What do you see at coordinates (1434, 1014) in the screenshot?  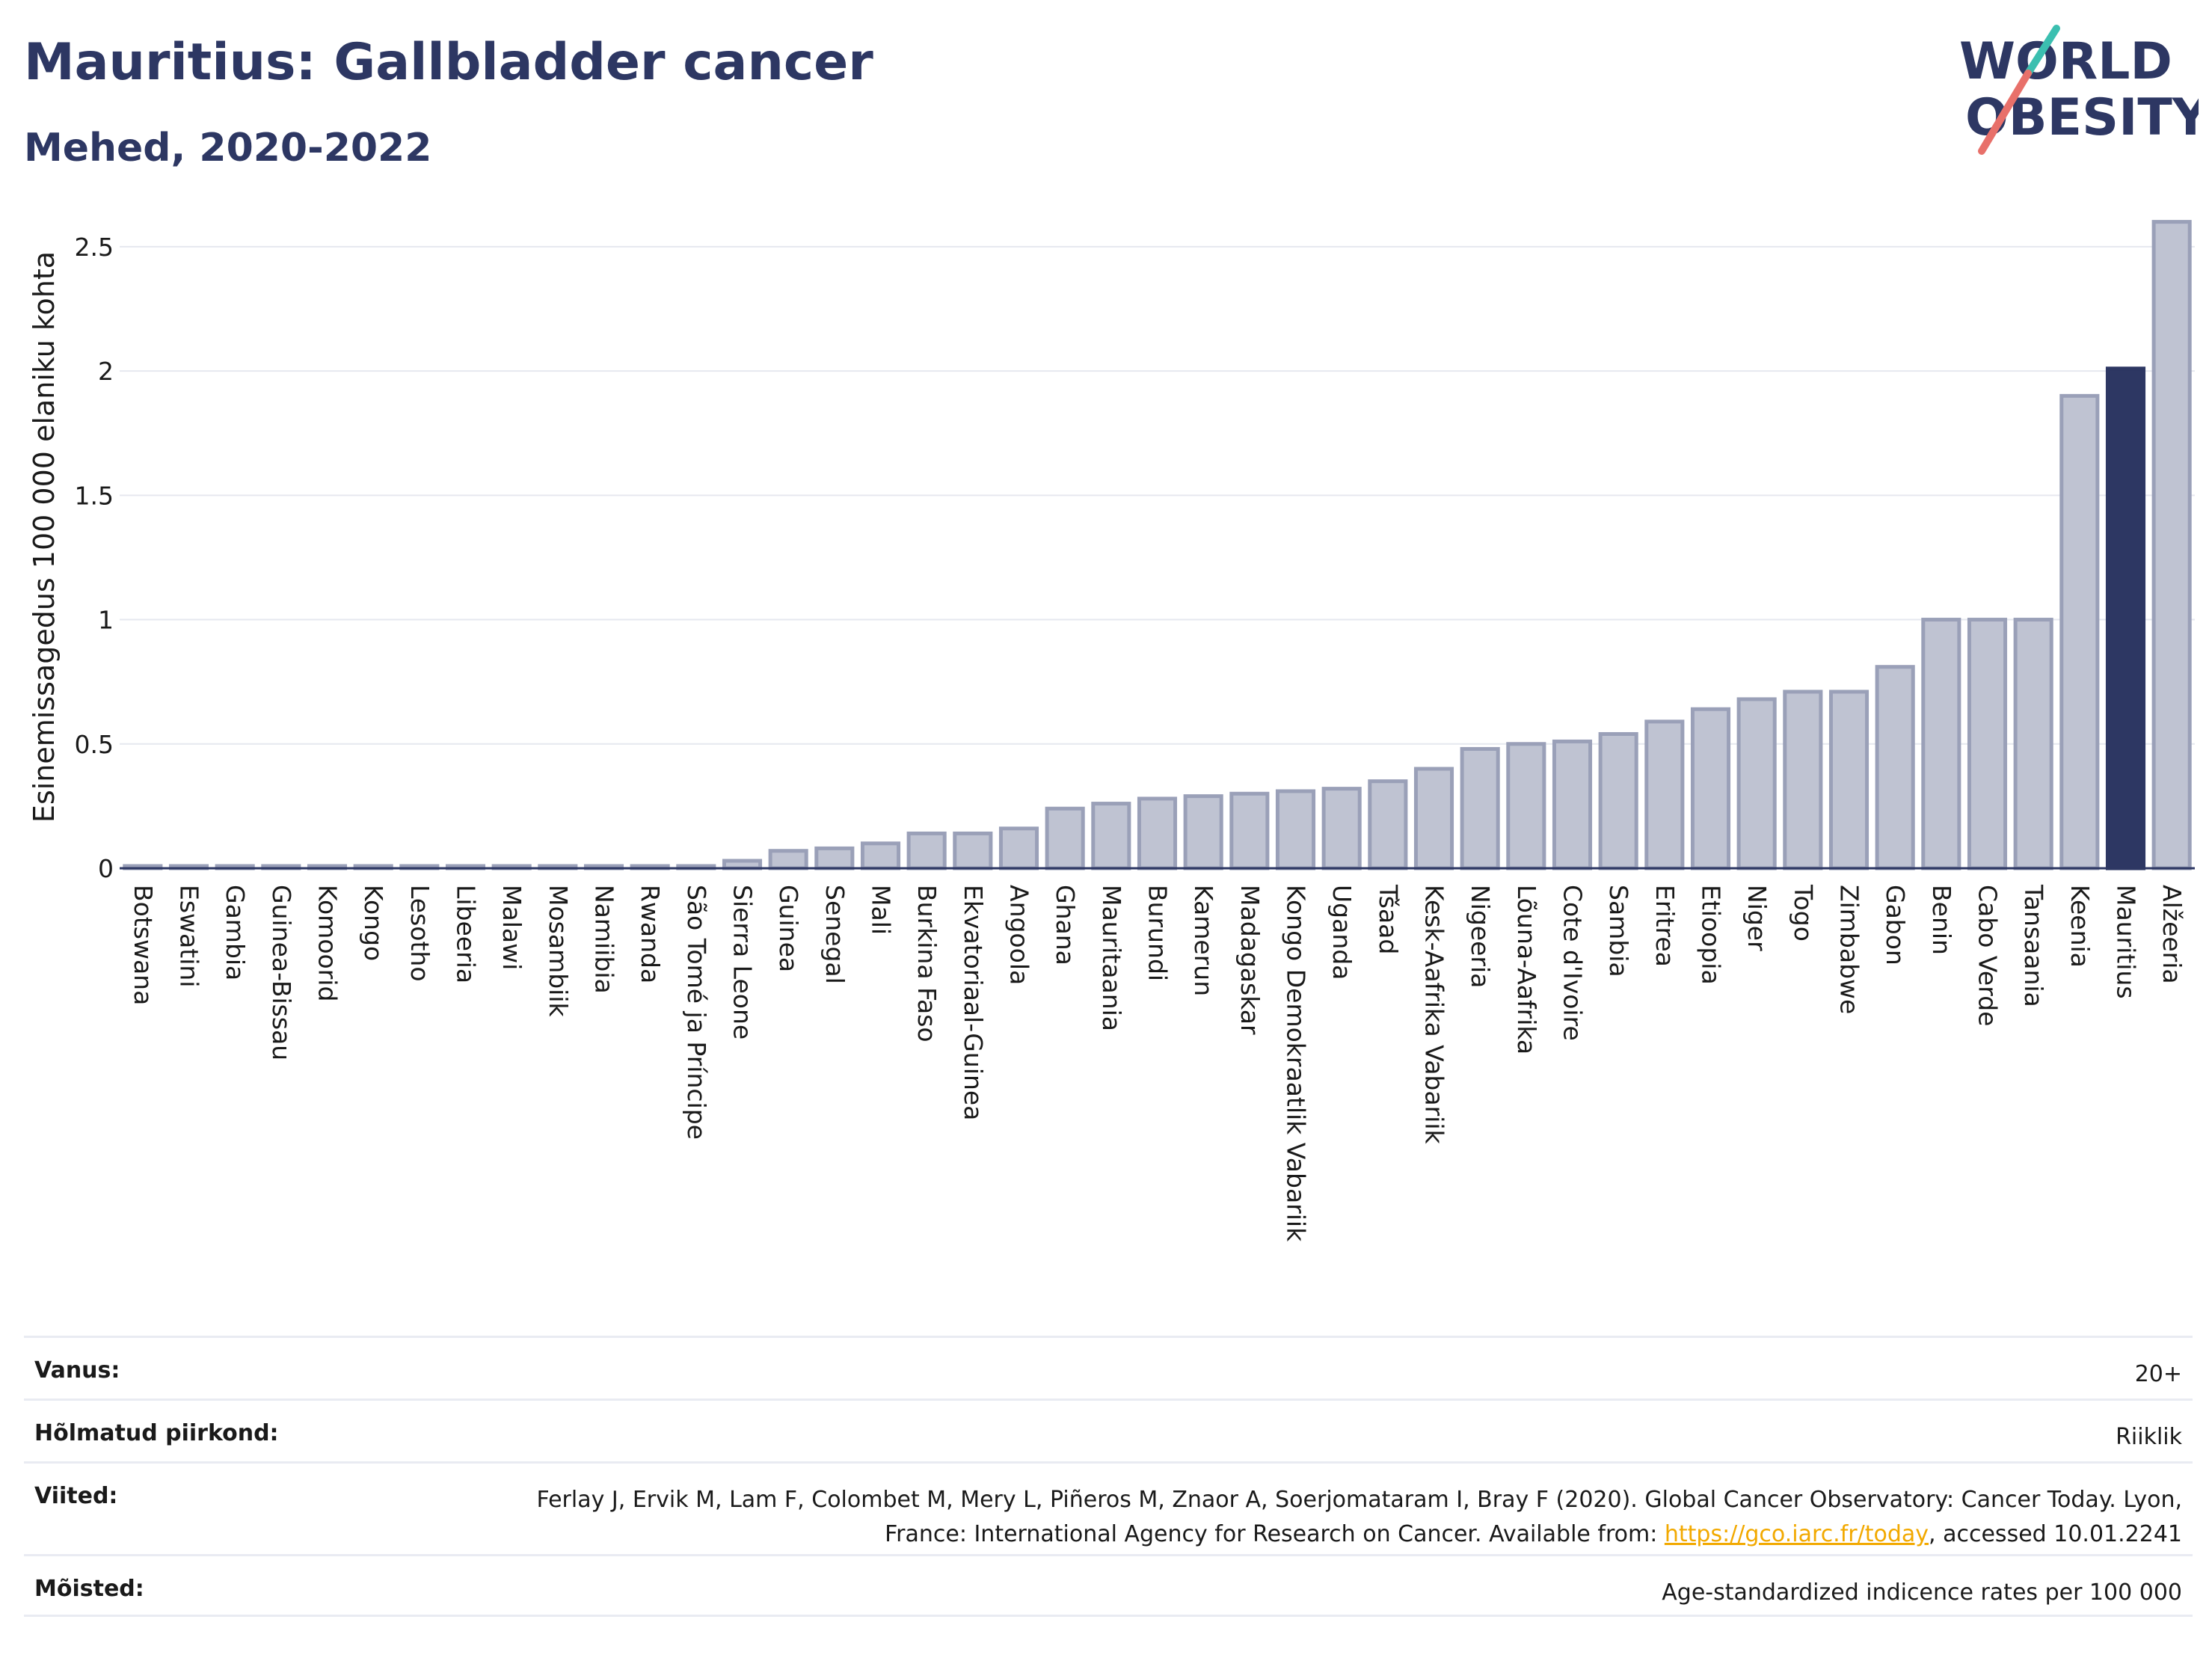 I see `x-tick-label: Kesk-Aafrika Vabariik` at bounding box center [1434, 1014].